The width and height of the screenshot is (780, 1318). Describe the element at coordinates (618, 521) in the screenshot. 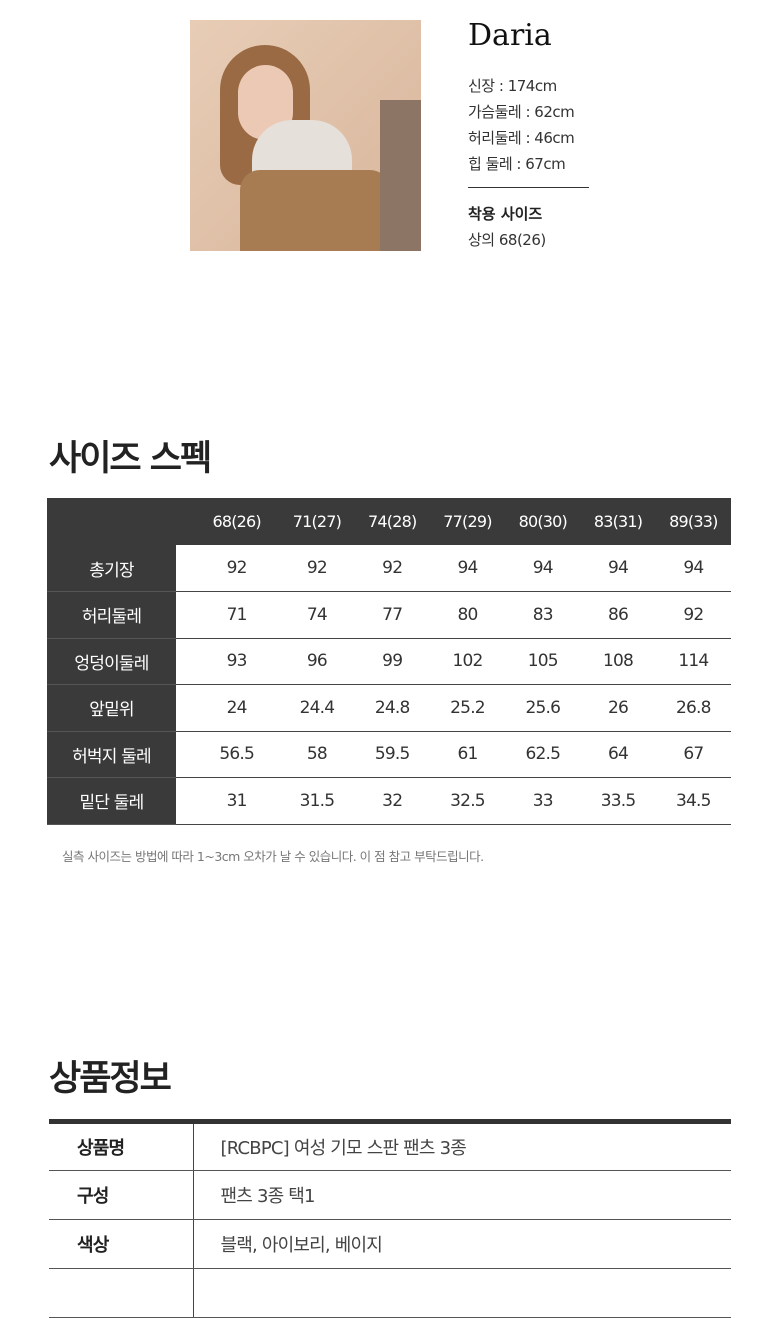

I see `size-column-header: 83(31)` at that location.